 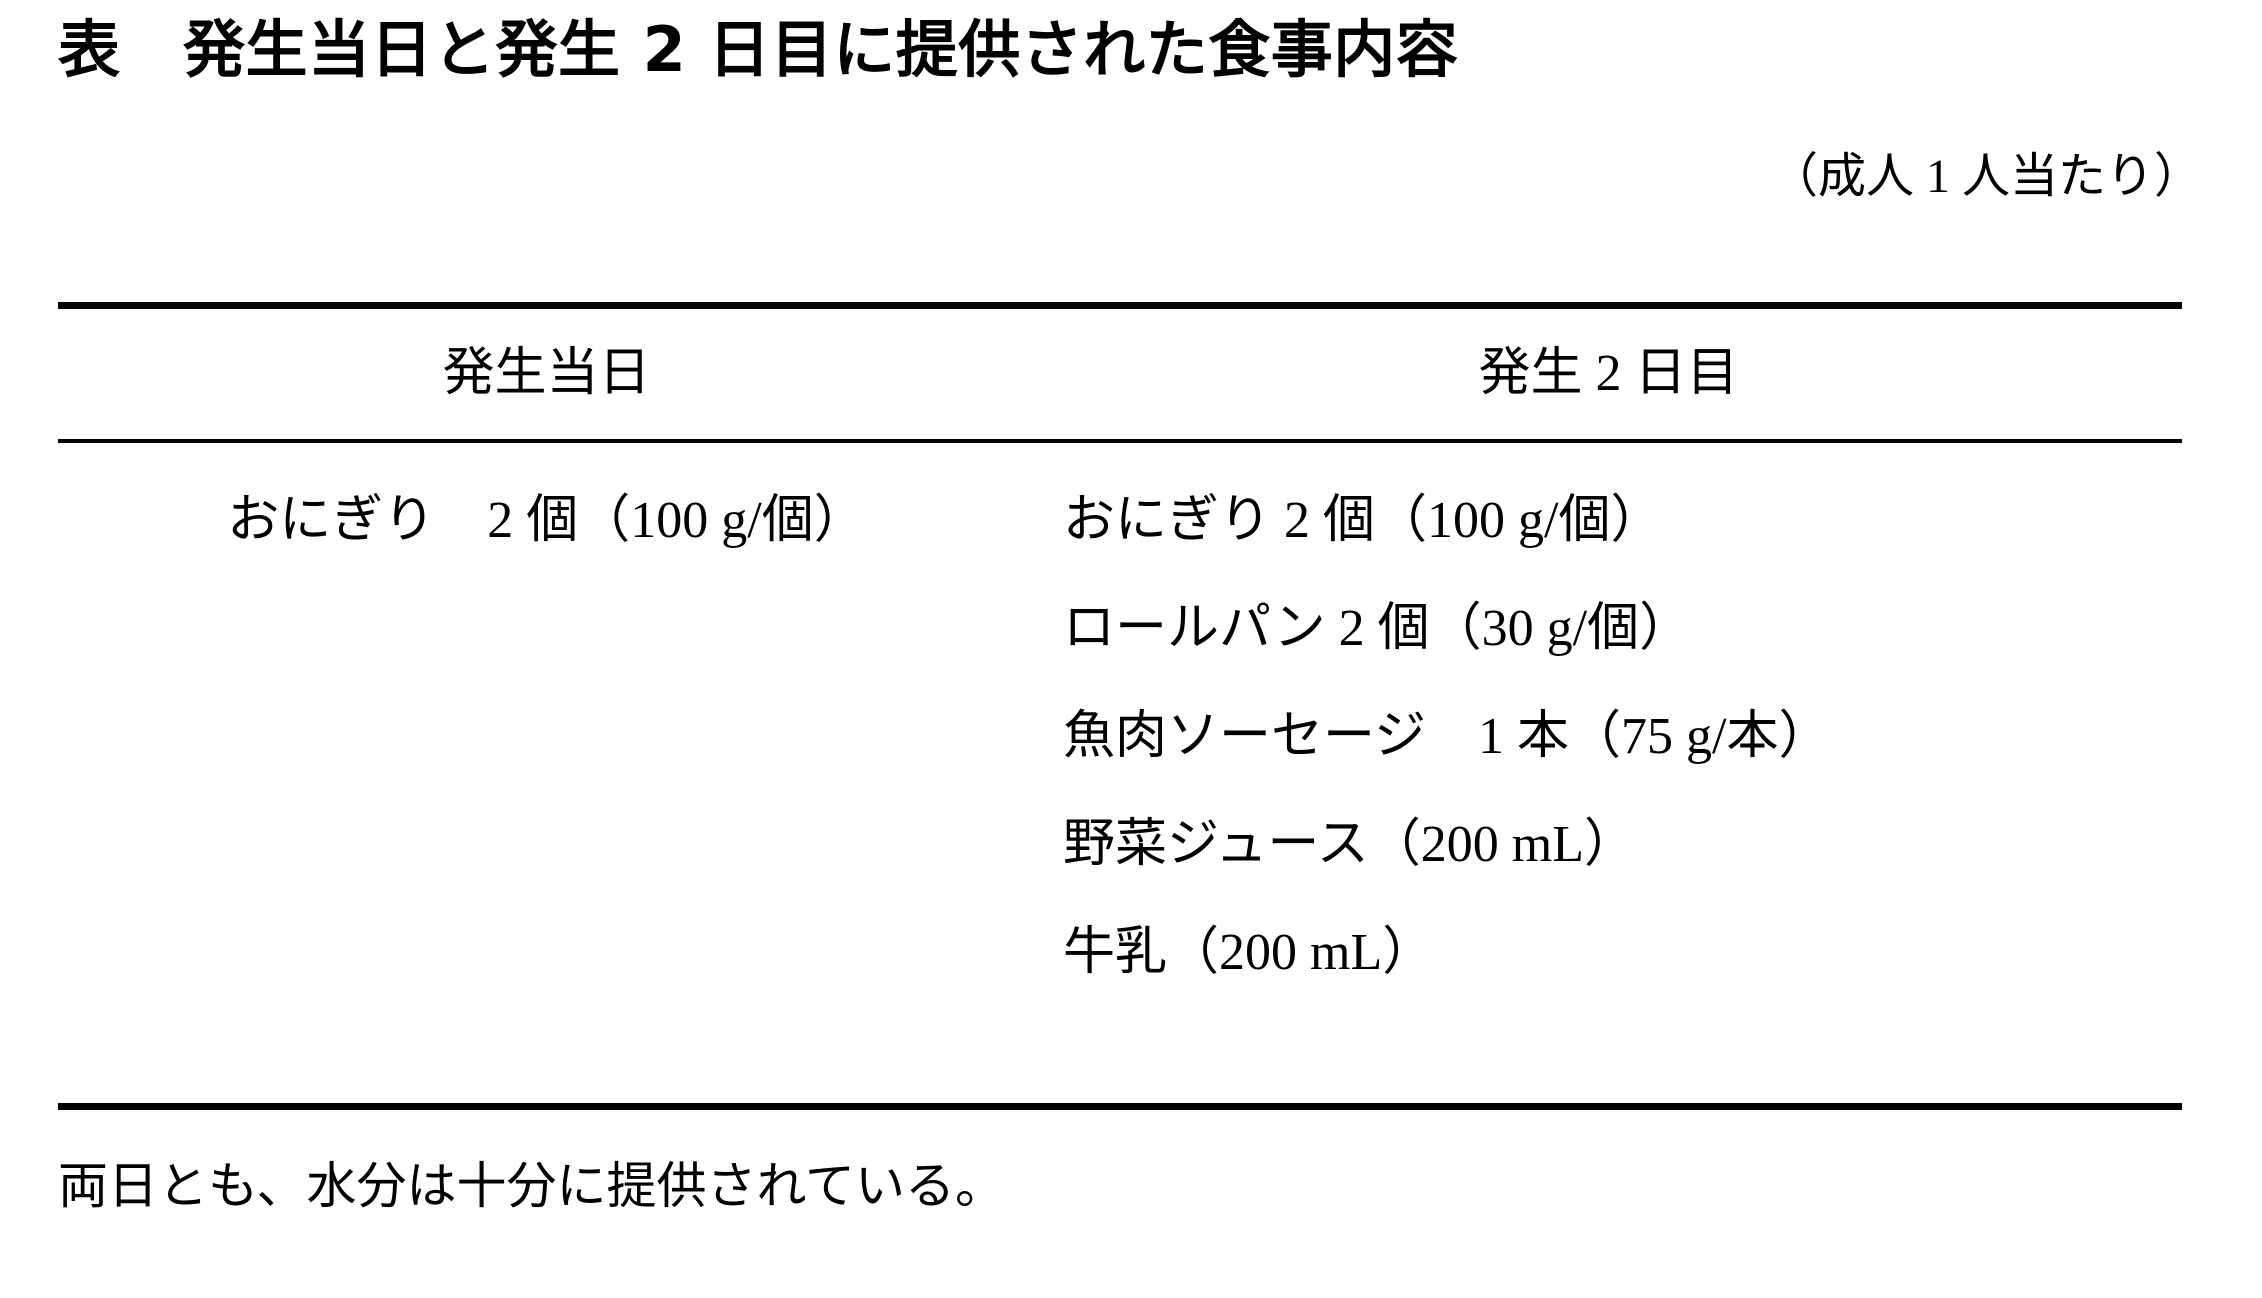 I want to click on list-item: 魚肉ソーセージ 1 本（75 g/本）, so click(x=1447, y=736).